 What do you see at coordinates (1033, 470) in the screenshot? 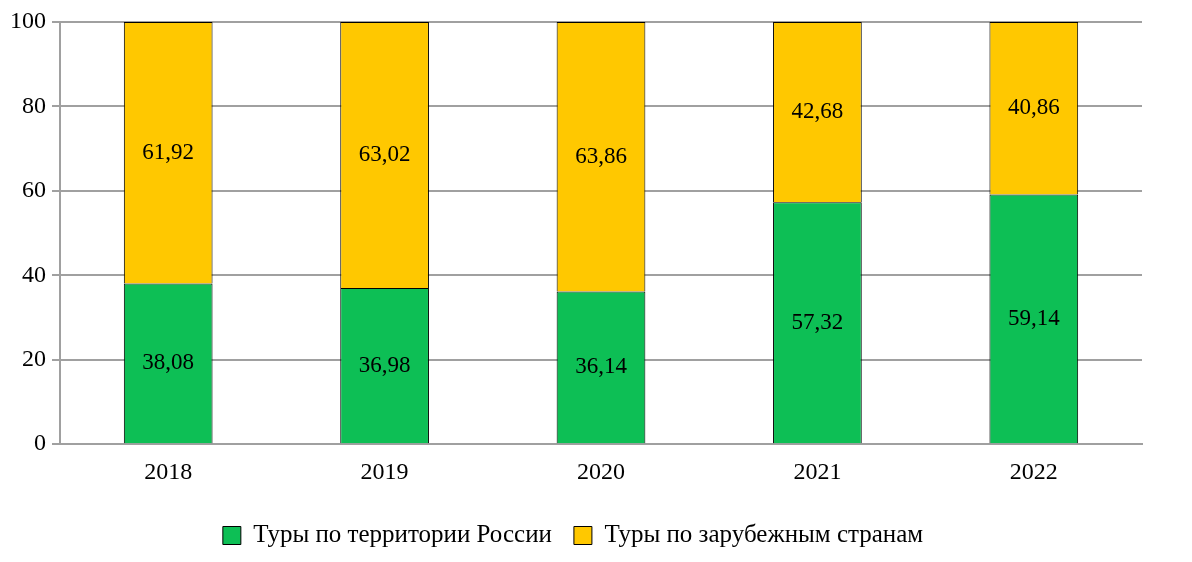
I see `x-tick-label: 2022` at bounding box center [1033, 470].